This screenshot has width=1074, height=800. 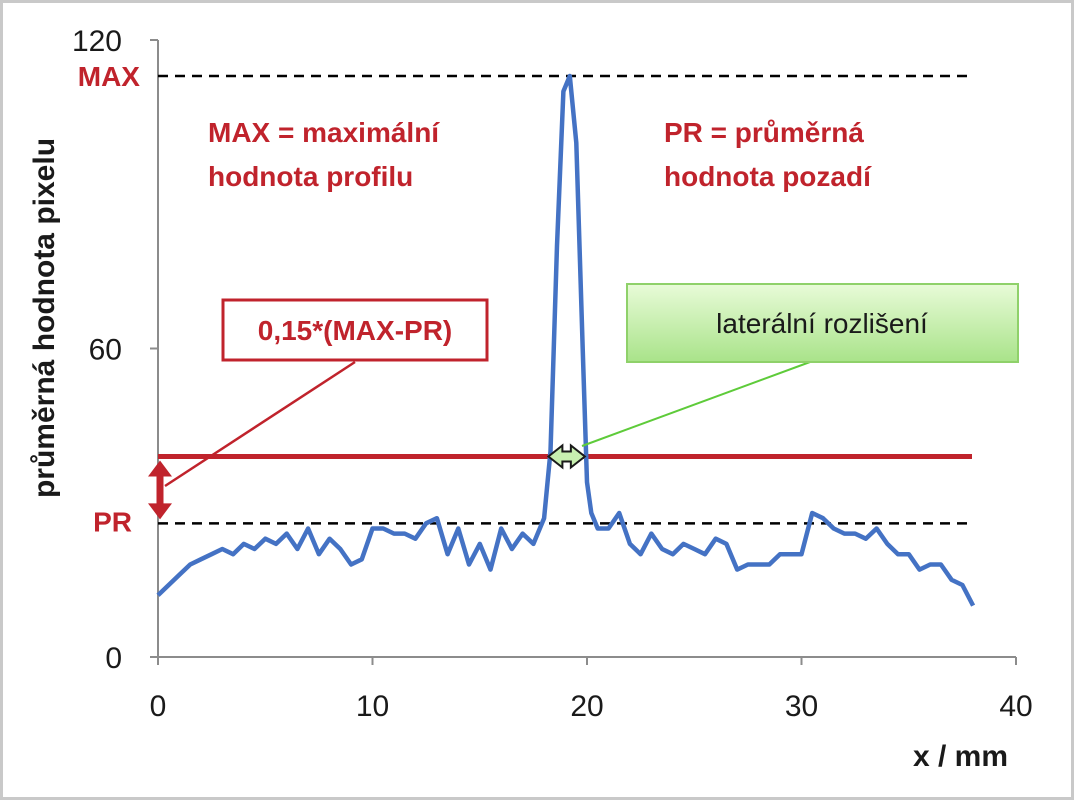 I want to click on lateral-resolution-arrow, so click(x=566, y=456).